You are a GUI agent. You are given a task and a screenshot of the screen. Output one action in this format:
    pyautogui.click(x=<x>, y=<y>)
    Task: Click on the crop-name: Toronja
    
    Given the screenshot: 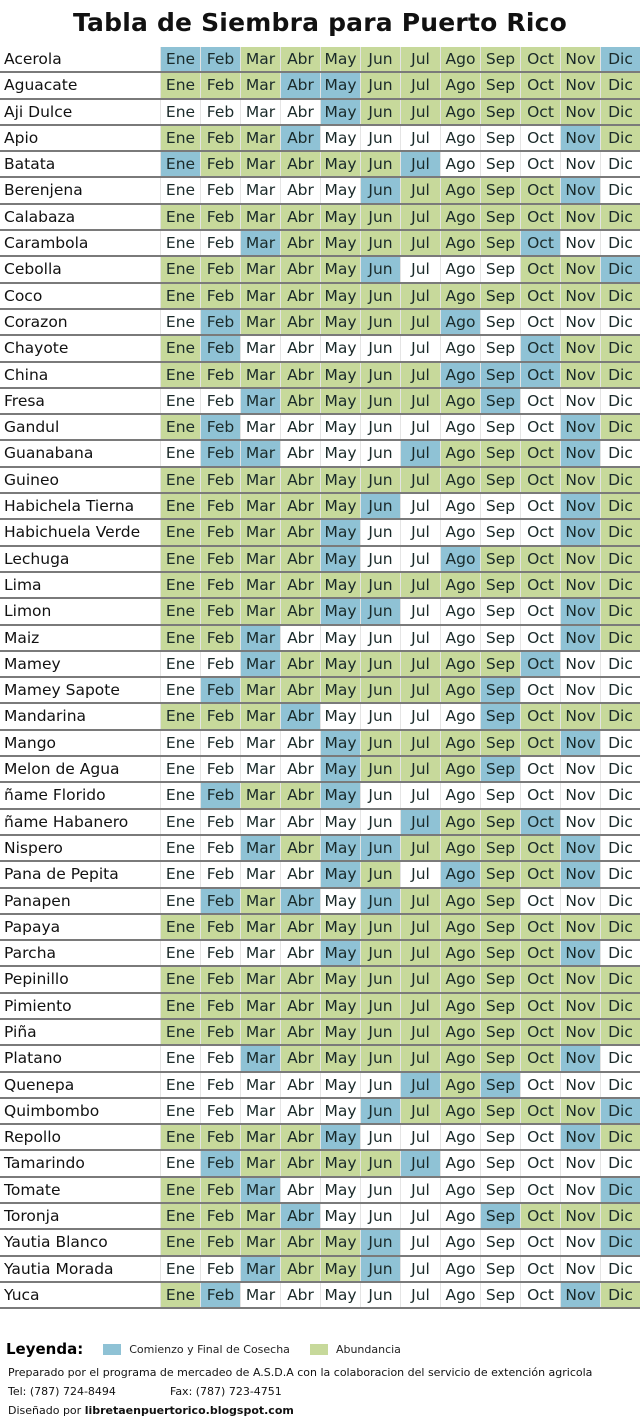 What is the action you would take?
    pyautogui.click(x=80, y=1216)
    